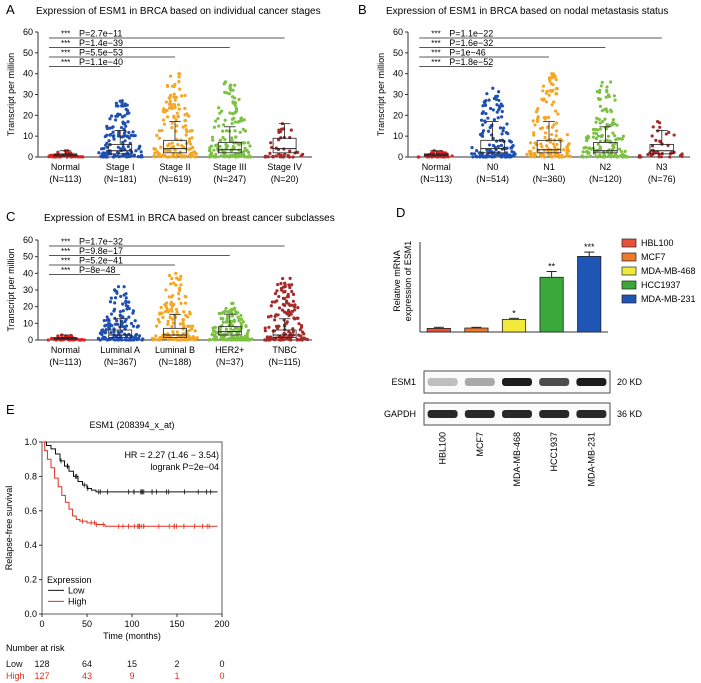 The height and width of the screenshot is (683, 701). Describe the element at coordinates (131, 624) in the screenshot. I see `x-tick-label: 100` at that location.